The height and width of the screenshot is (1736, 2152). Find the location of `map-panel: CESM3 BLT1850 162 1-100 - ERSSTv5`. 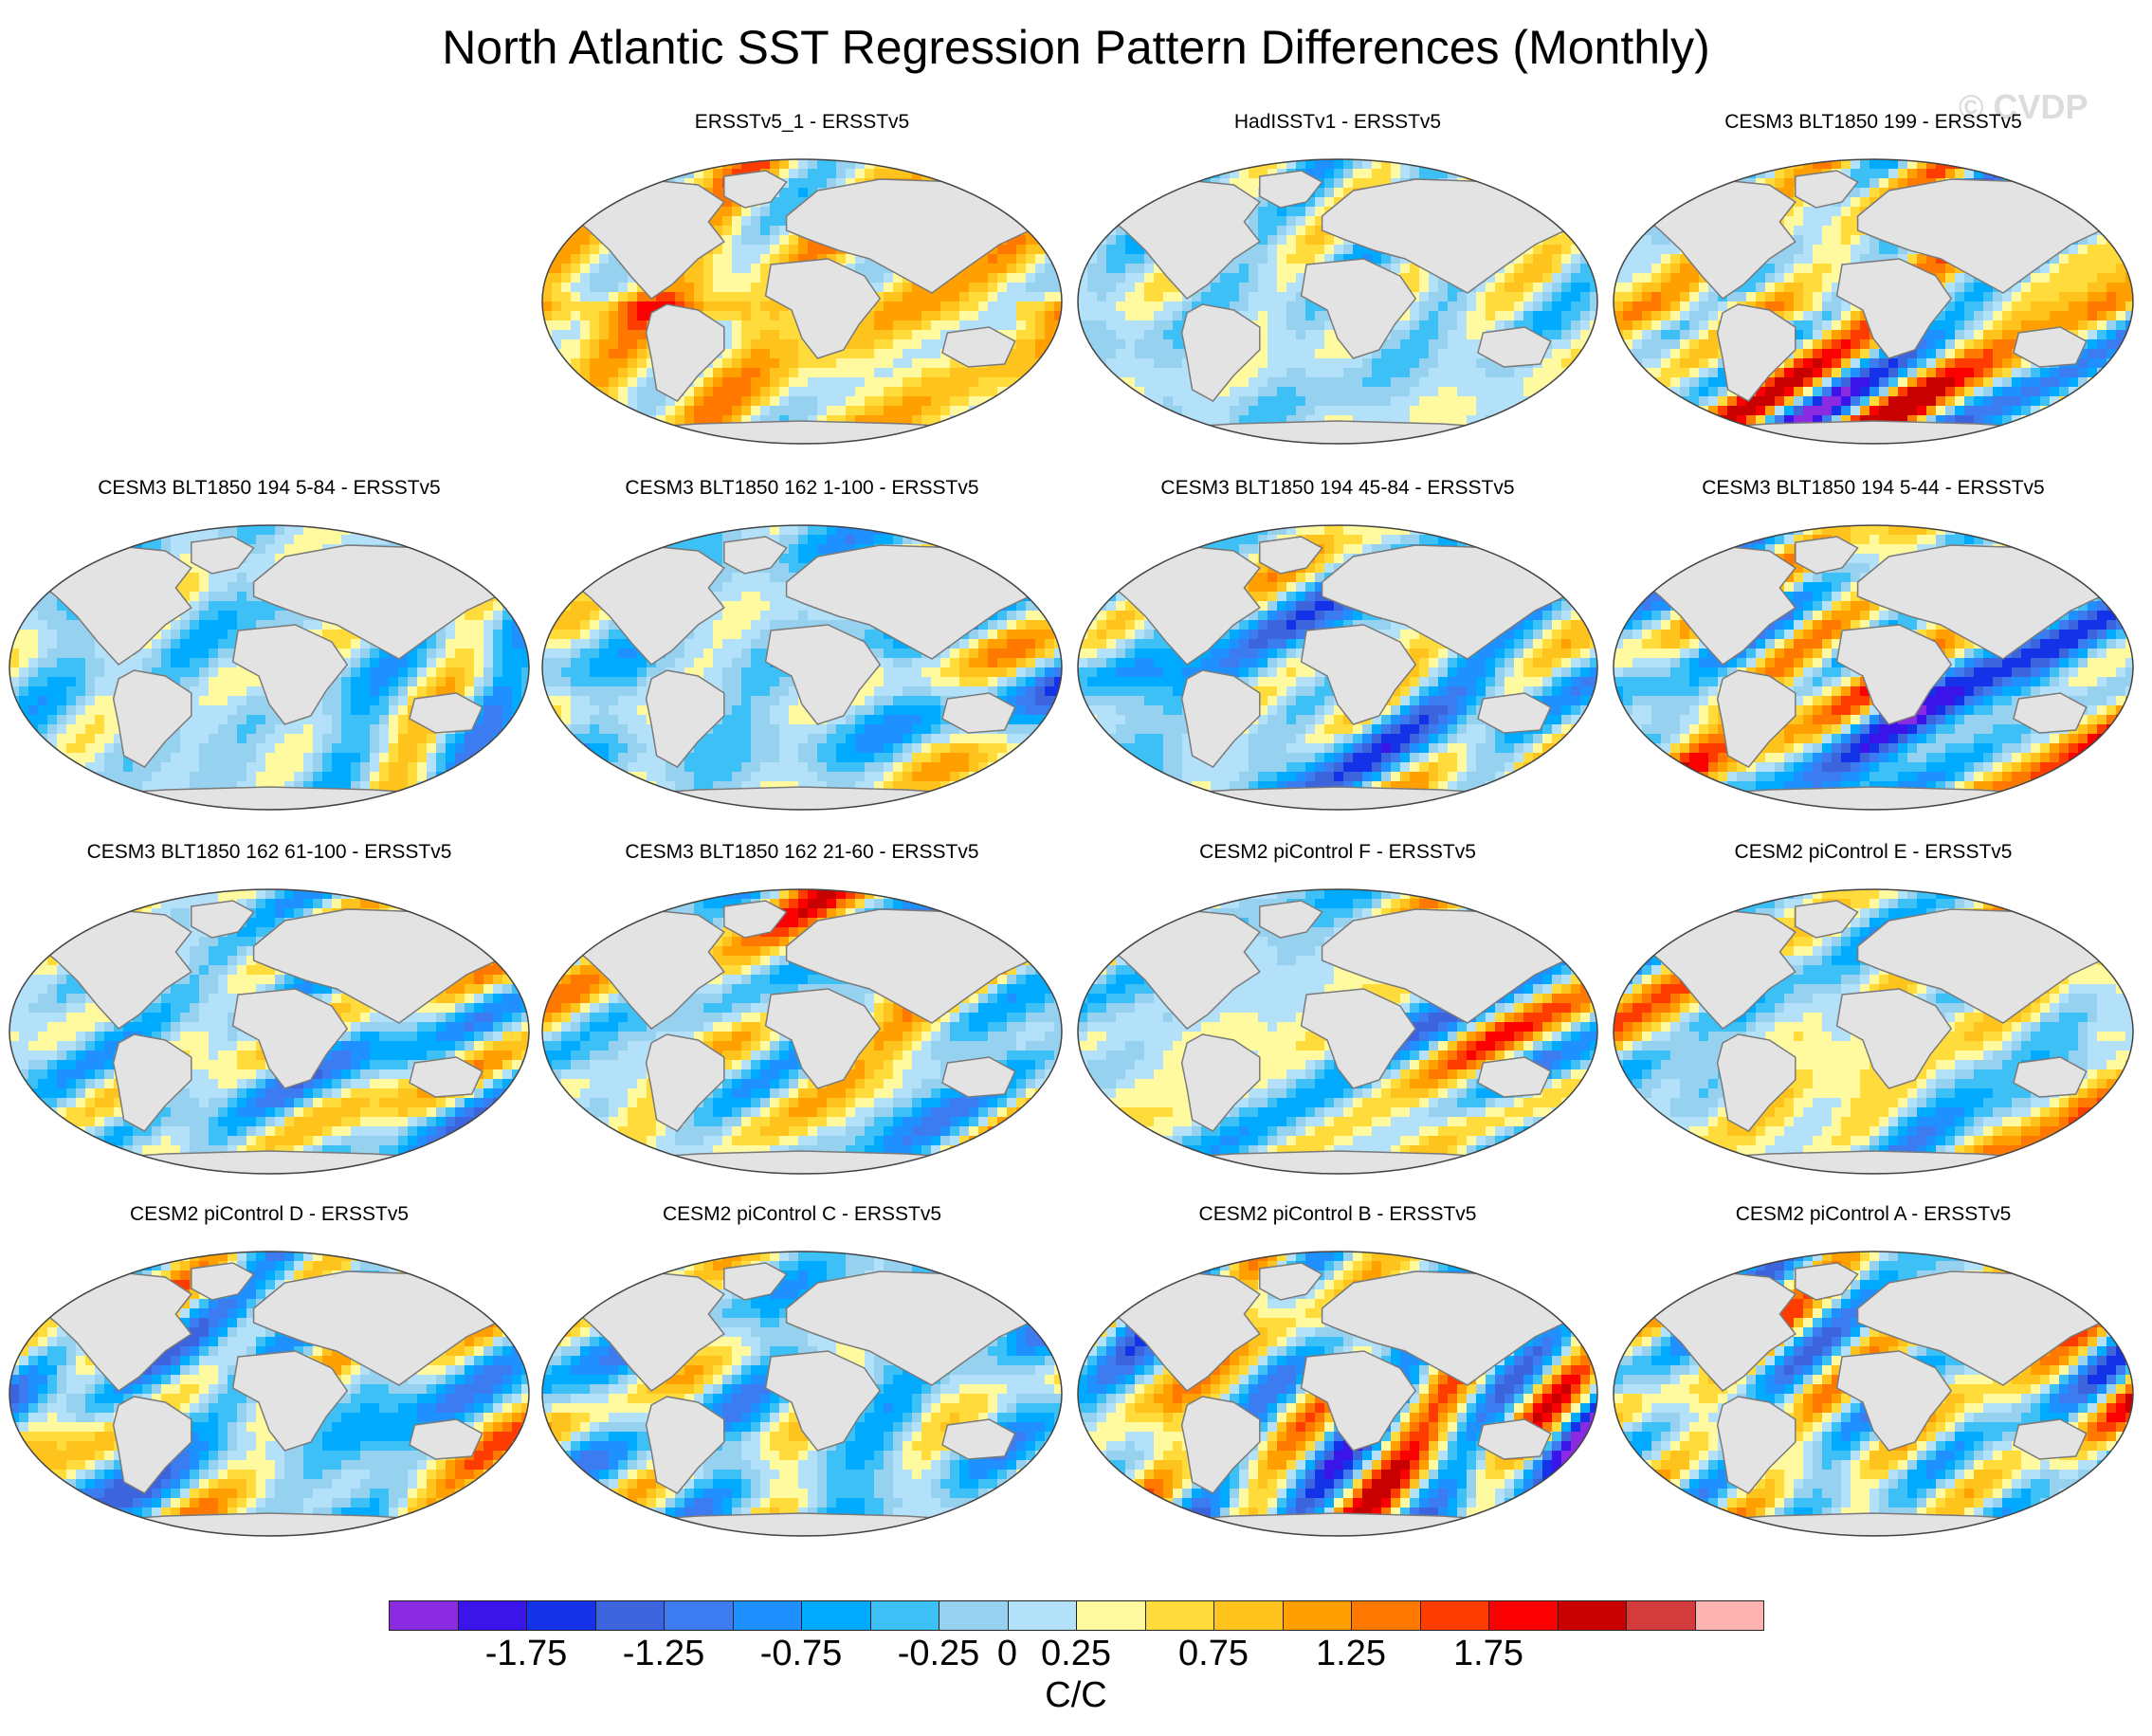

map-panel: CESM3 BLT1850 162 1-100 - ERSSTv5 is located at coordinates (802, 656).